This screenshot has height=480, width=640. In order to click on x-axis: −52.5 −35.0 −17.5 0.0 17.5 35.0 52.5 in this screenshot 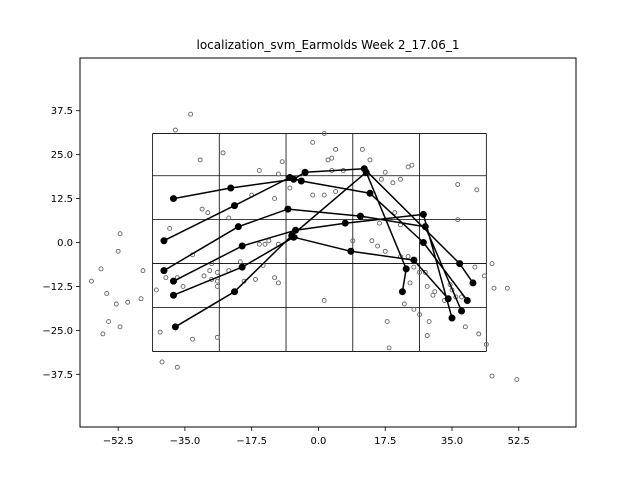, I will do `click(316, 437)`.